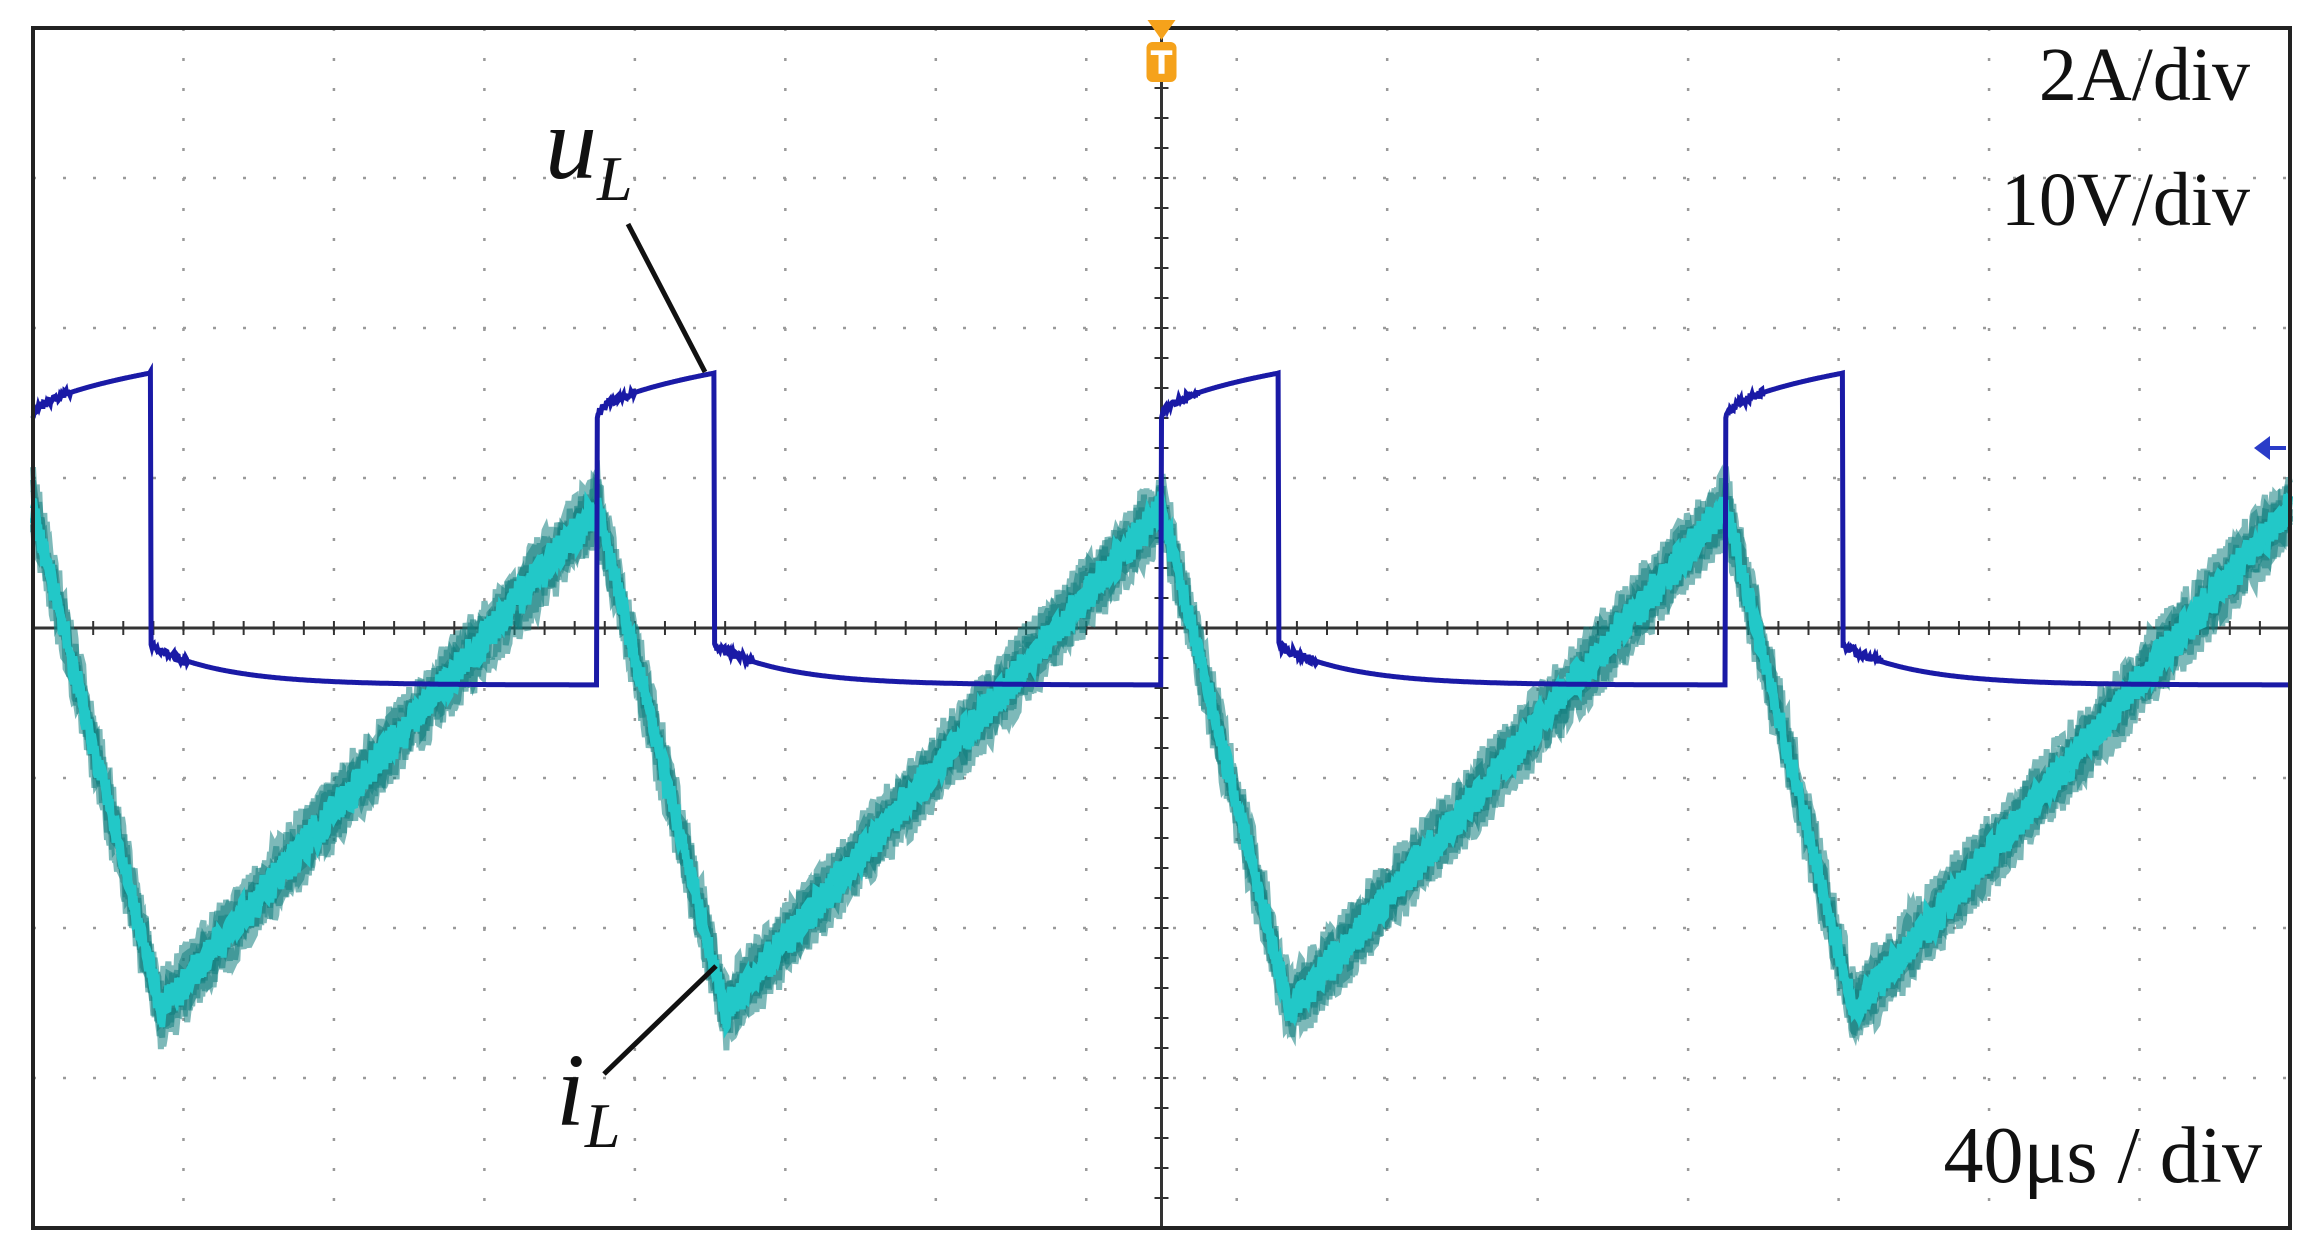  Describe the element at coordinates (2144, 75) in the screenshot. I see `current-scale-label: 2A/div` at that location.